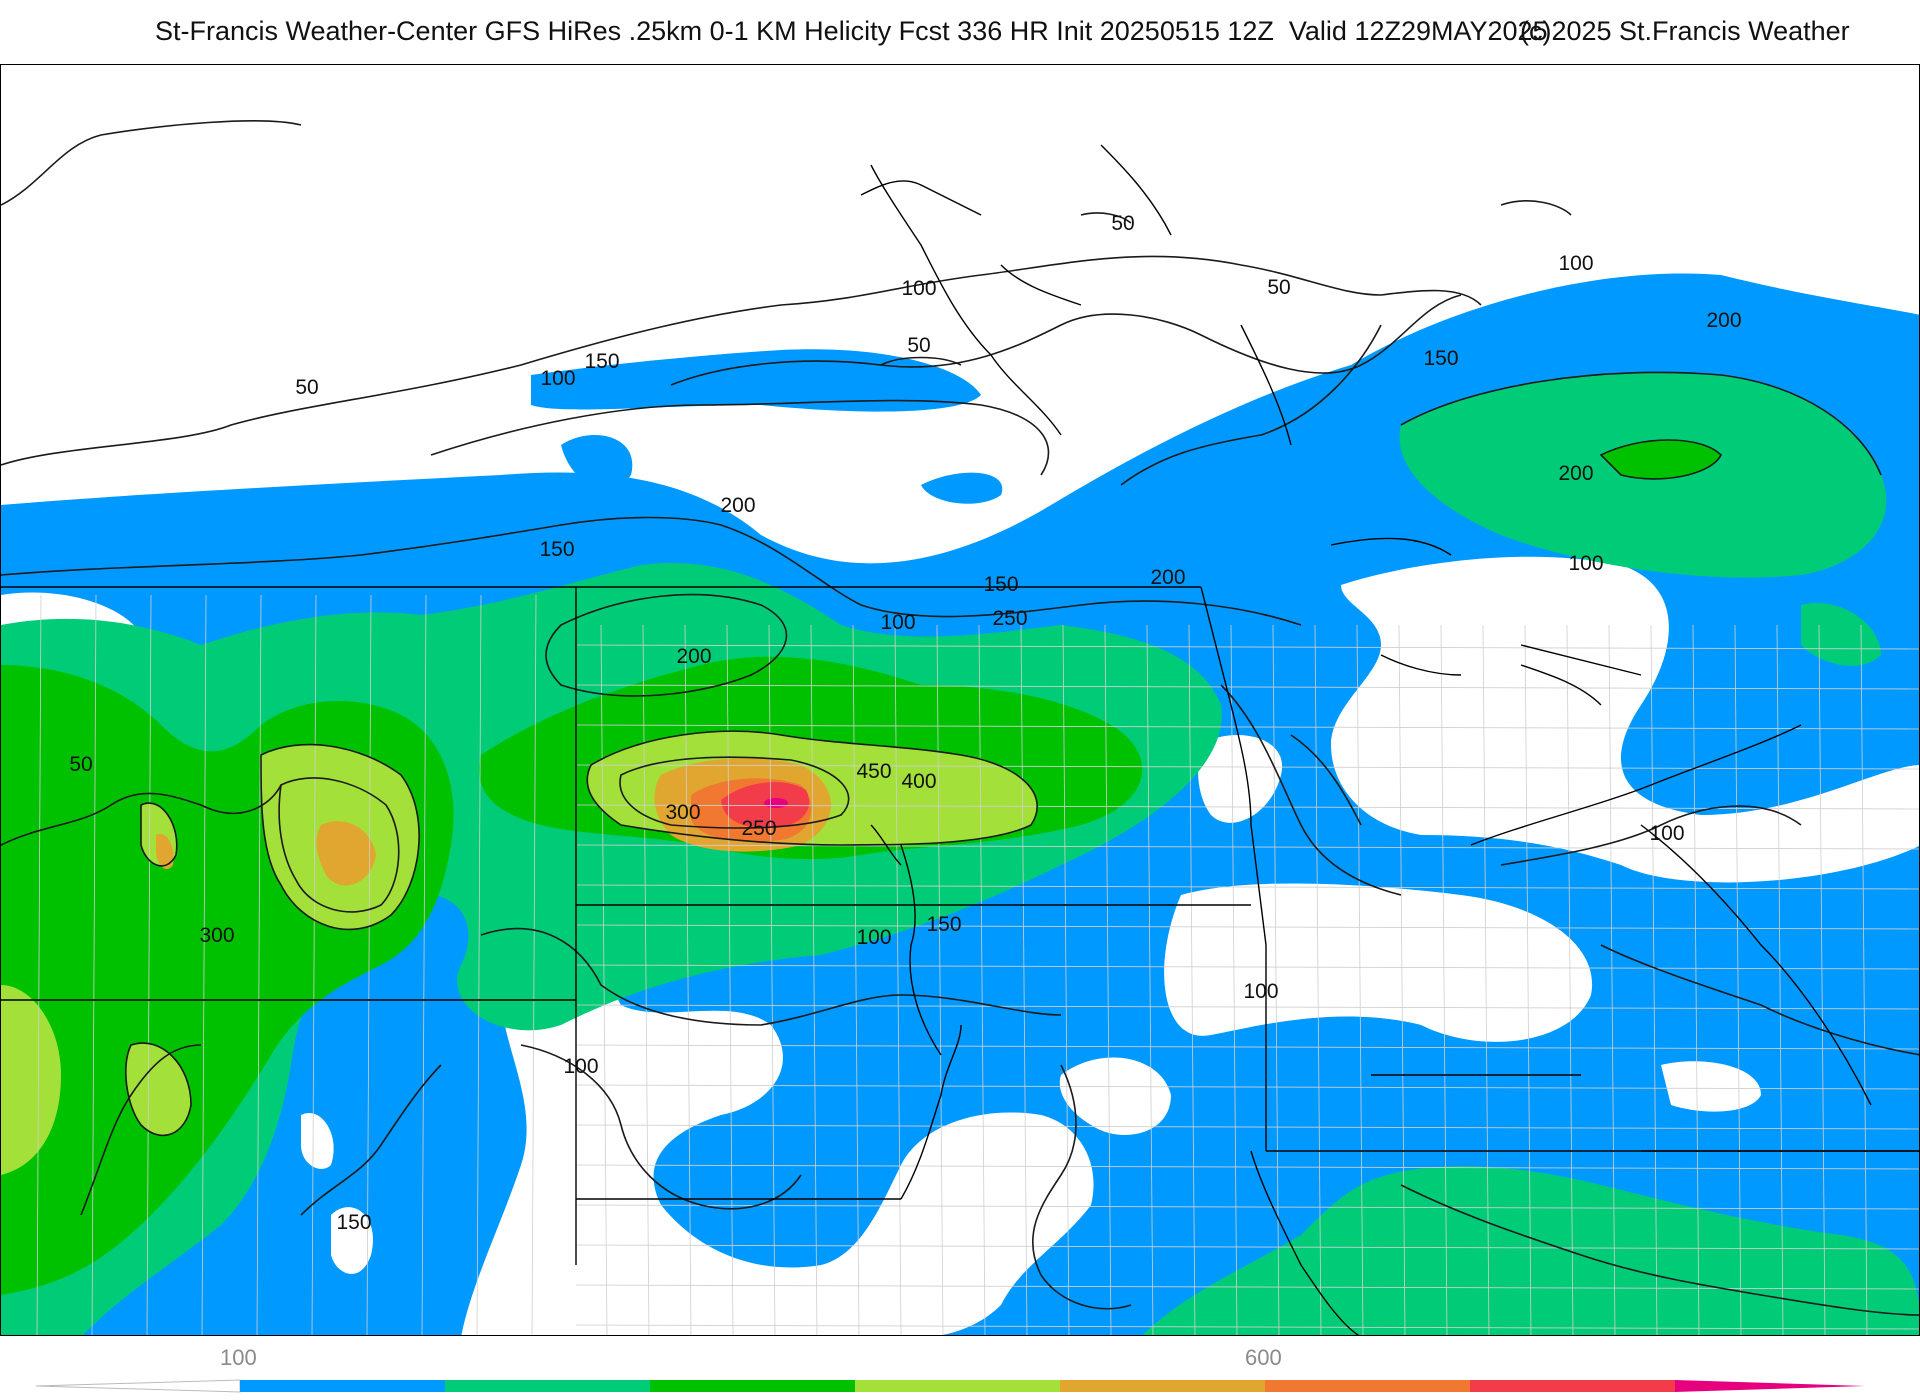  Describe the element at coordinates (918, 781) in the screenshot. I see `contour-label: 400` at that location.